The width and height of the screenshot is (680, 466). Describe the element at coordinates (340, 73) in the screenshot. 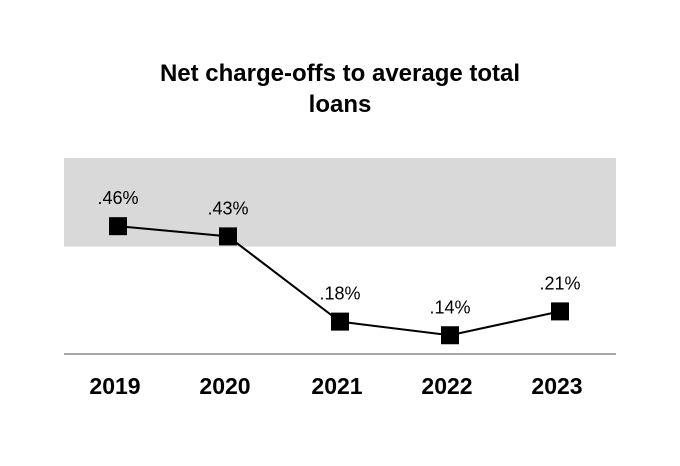

I see `chart-title-line-1: Net charge-offs to average total` at that location.